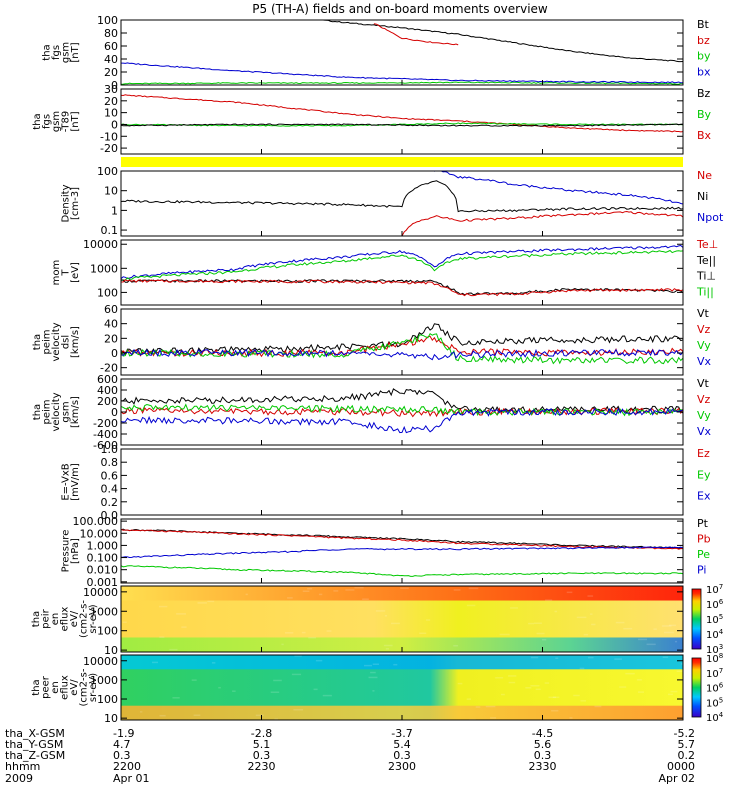 Image resolution: width=750 pixels, height=800 pixels. I want to click on legend-entry: Ni, so click(702, 196).